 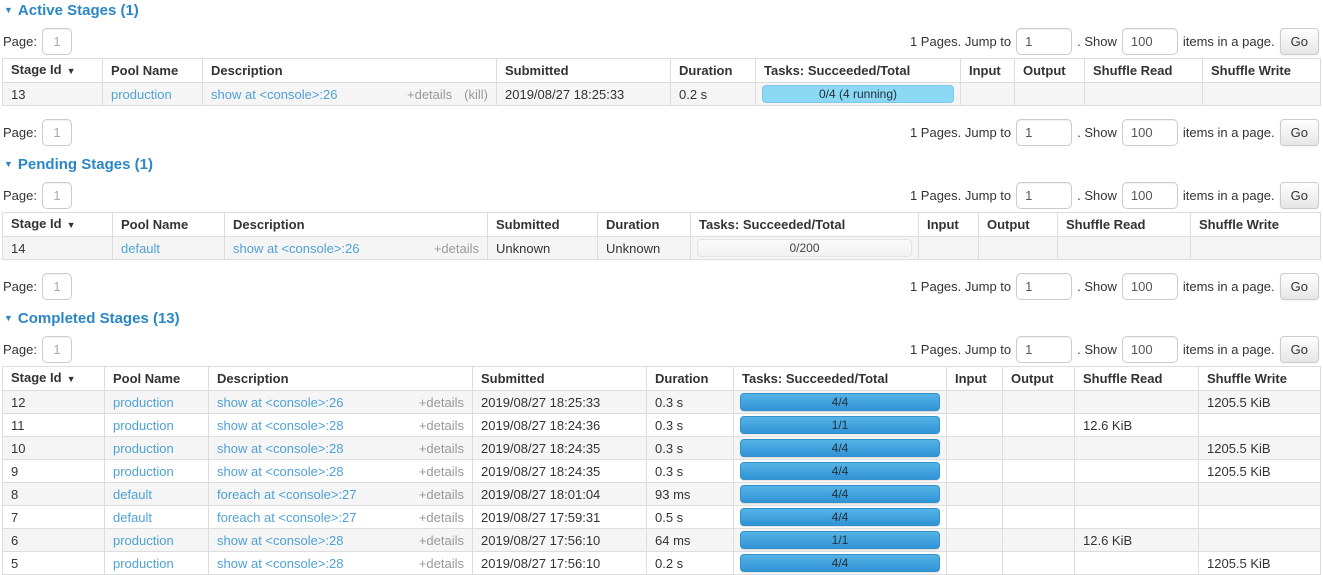 I want to click on duration-cell: 93 ms, so click(x=690, y=494).